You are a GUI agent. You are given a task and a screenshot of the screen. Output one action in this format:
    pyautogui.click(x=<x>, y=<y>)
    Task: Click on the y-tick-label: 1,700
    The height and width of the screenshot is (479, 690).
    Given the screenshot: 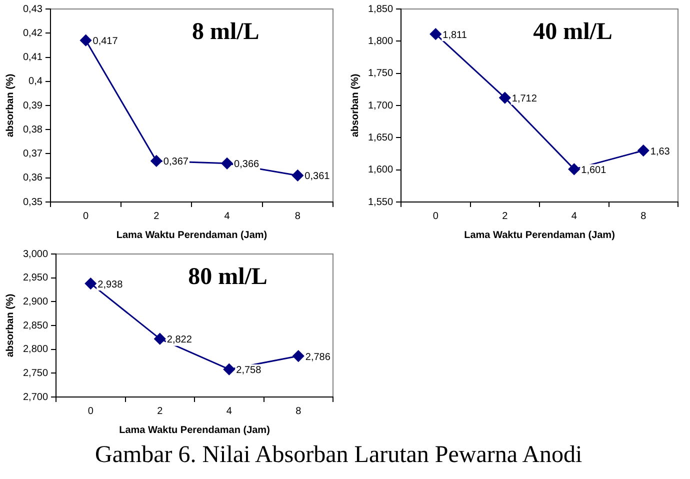 What is the action you would take?
    pyautogui.click(x=381, y=106)
    